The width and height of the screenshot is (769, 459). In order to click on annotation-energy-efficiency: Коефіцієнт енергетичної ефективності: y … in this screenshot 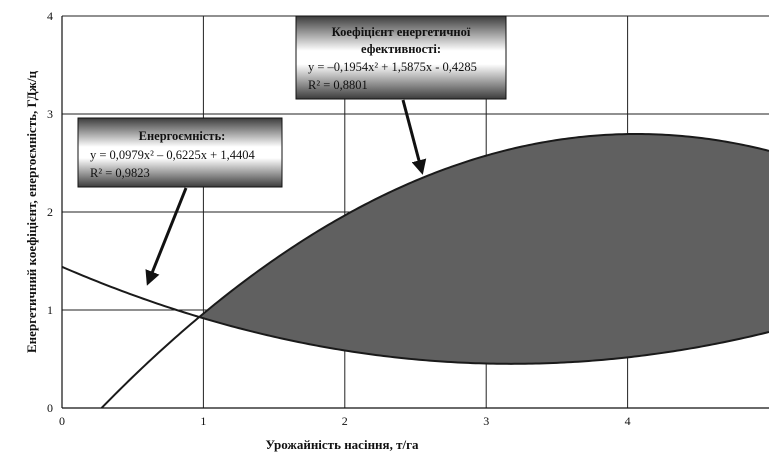, I will do `click(401, 95)`.